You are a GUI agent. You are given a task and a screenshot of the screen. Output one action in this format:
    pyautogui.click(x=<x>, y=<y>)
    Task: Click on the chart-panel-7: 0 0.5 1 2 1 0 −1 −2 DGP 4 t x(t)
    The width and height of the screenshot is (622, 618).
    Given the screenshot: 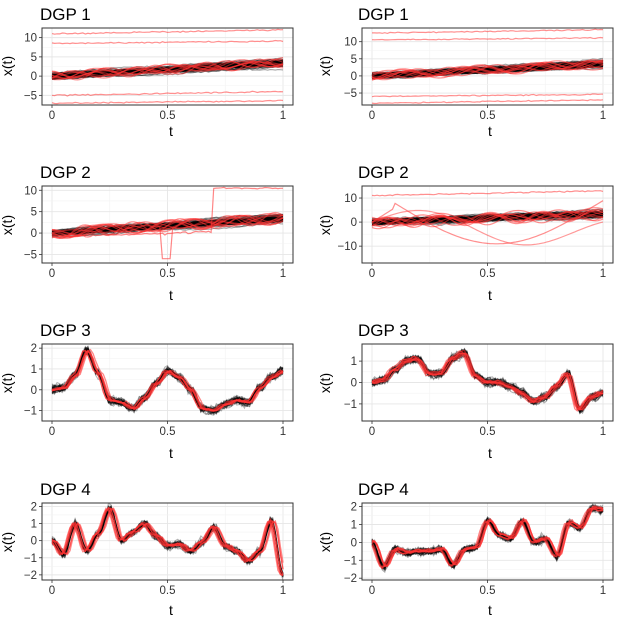 What is the action you would take?
    pyautogui.click(x=147, y=549)
    